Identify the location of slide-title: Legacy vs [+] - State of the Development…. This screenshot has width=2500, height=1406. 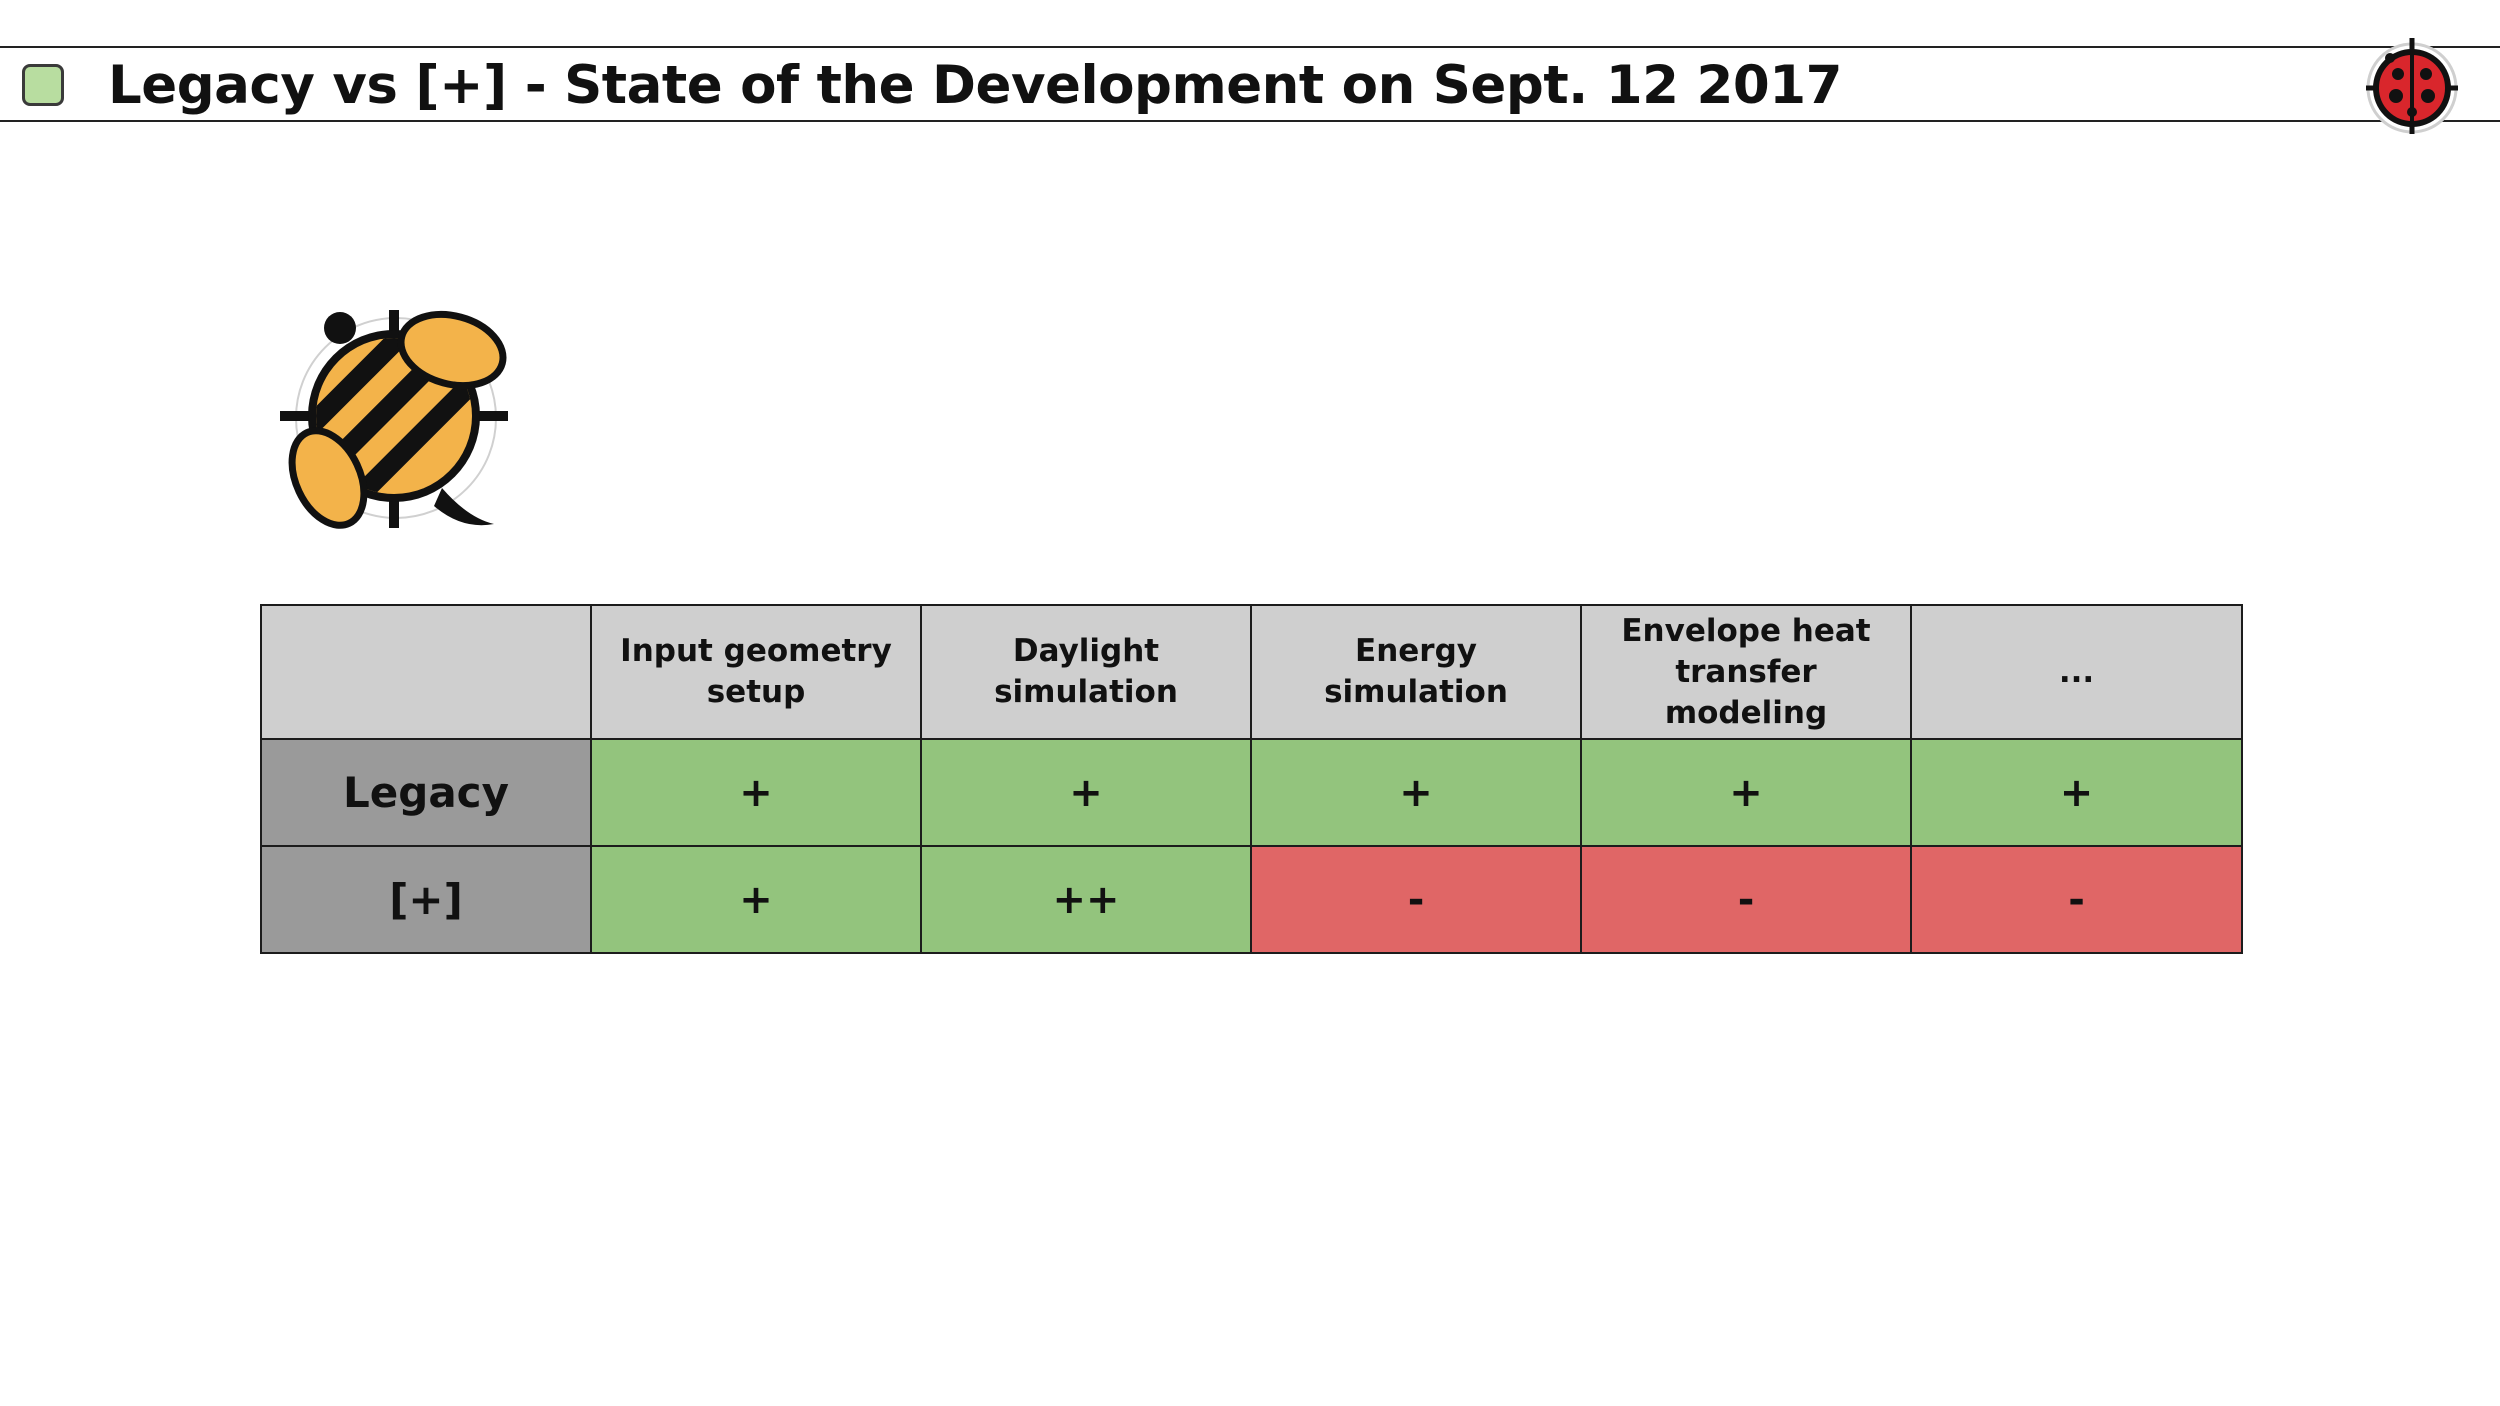
(975, 85).